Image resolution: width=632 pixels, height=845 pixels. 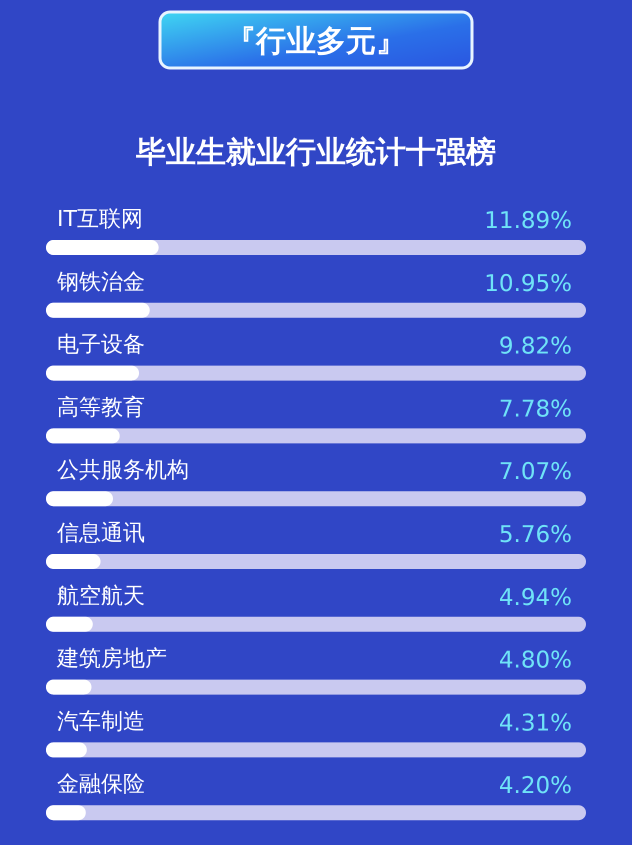 What do you see at coordinates (111, 659) in the screenshot?
I see `y-tick-label: 建筑房地产` at bounding box center [111, 659].